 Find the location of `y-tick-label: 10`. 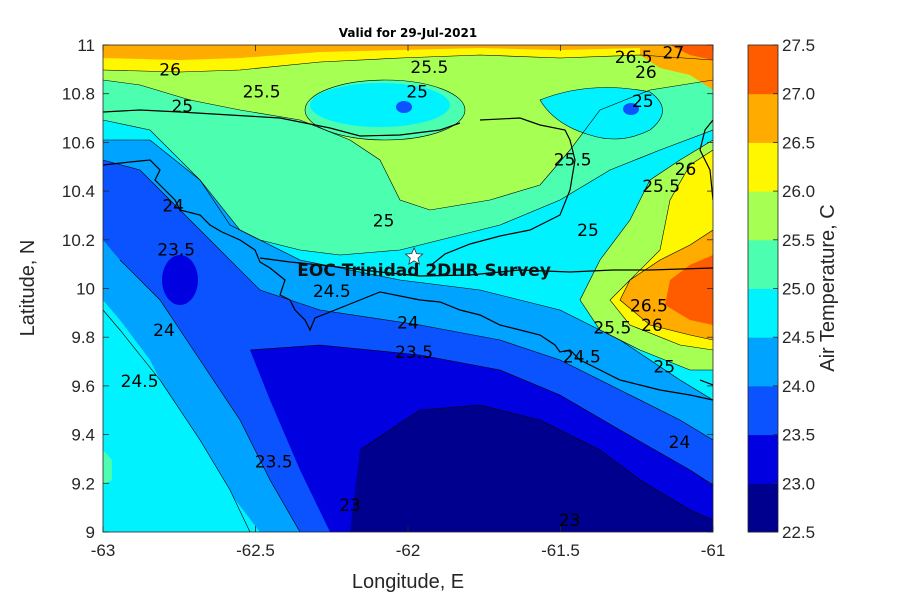

y-tick-label: 10 is located at coordinates (85, 289).